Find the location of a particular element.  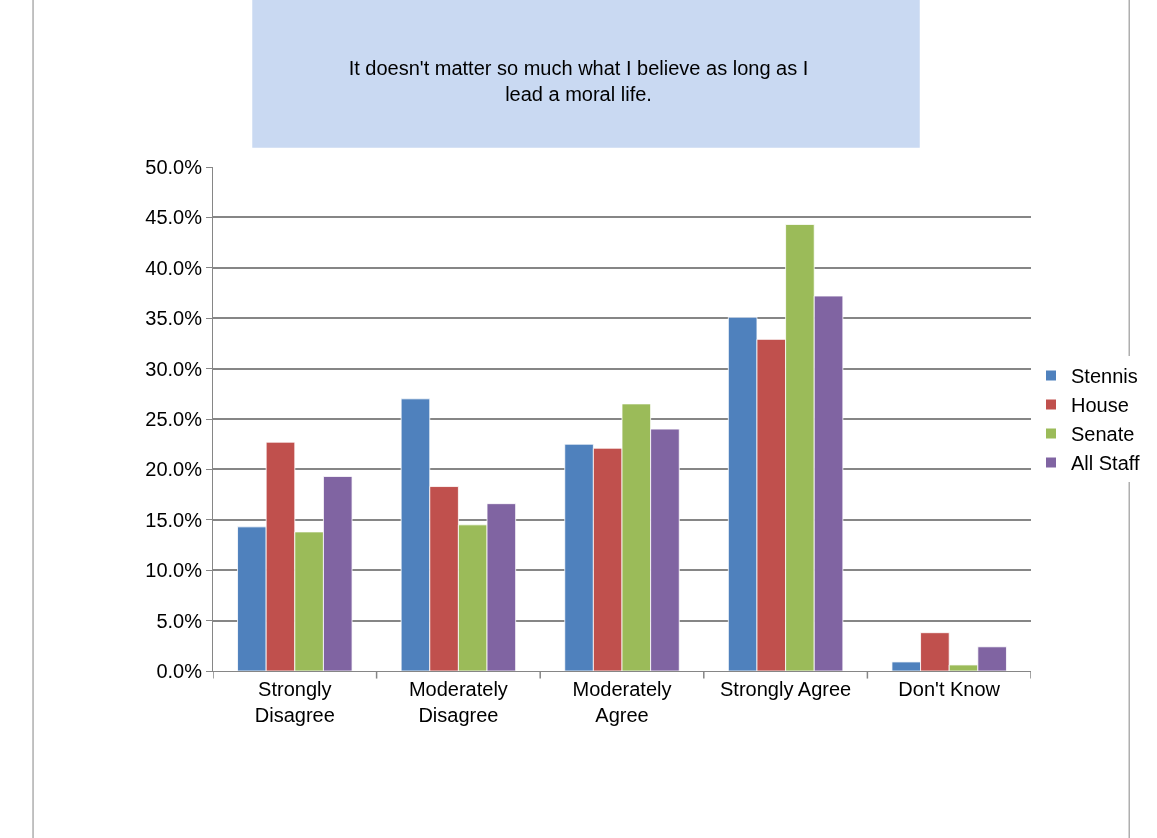

y-tick-label: 15.0% is located at coordinates (174, 519).